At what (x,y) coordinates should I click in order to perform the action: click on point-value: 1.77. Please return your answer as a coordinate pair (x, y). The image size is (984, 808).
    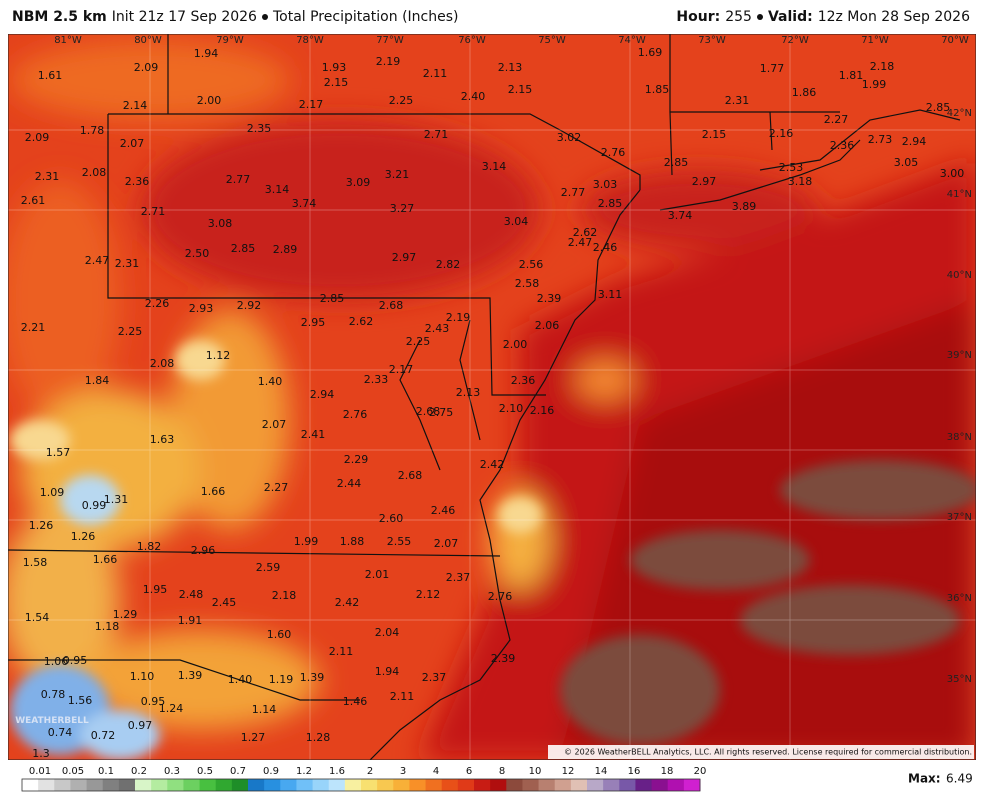
    Looking at the image, I should click on (772, 68).